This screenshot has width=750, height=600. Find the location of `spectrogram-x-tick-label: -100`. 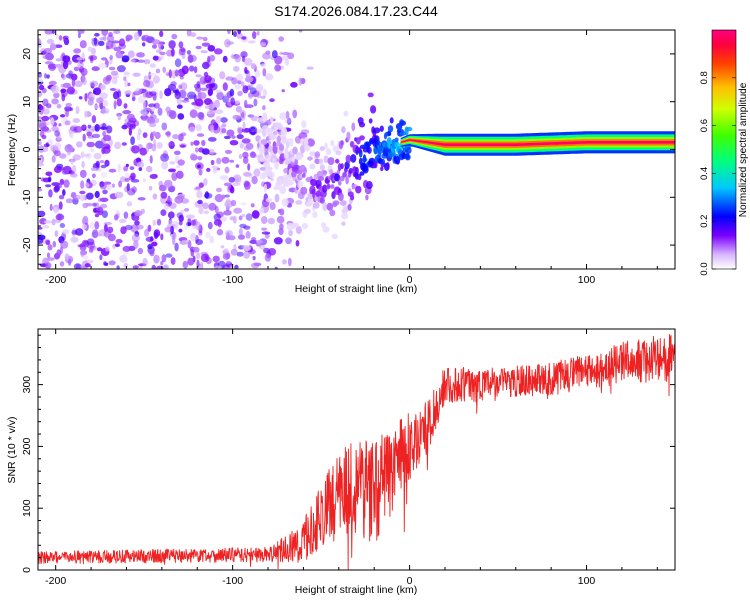

spectrogram-x-tick-label: -100 is located at coordinates (232, 280).